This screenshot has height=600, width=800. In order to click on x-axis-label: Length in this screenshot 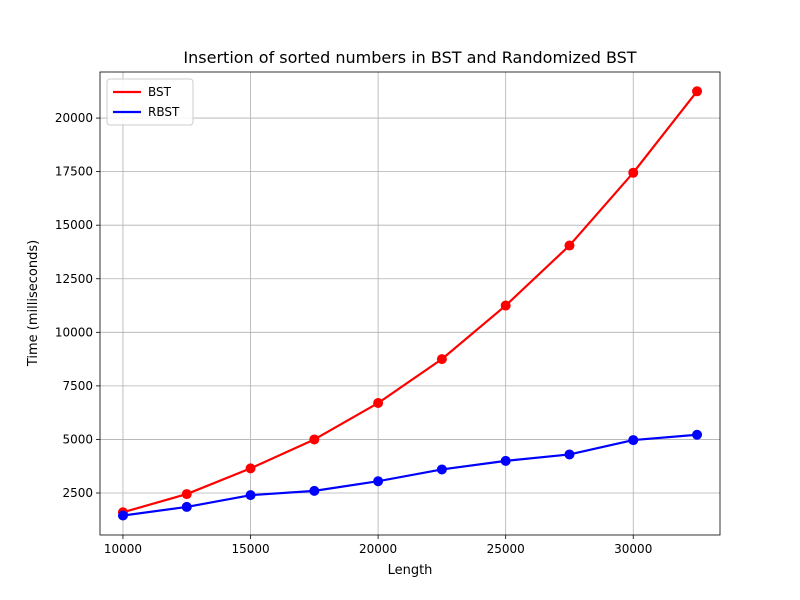, I will do `click(410, 570)`.